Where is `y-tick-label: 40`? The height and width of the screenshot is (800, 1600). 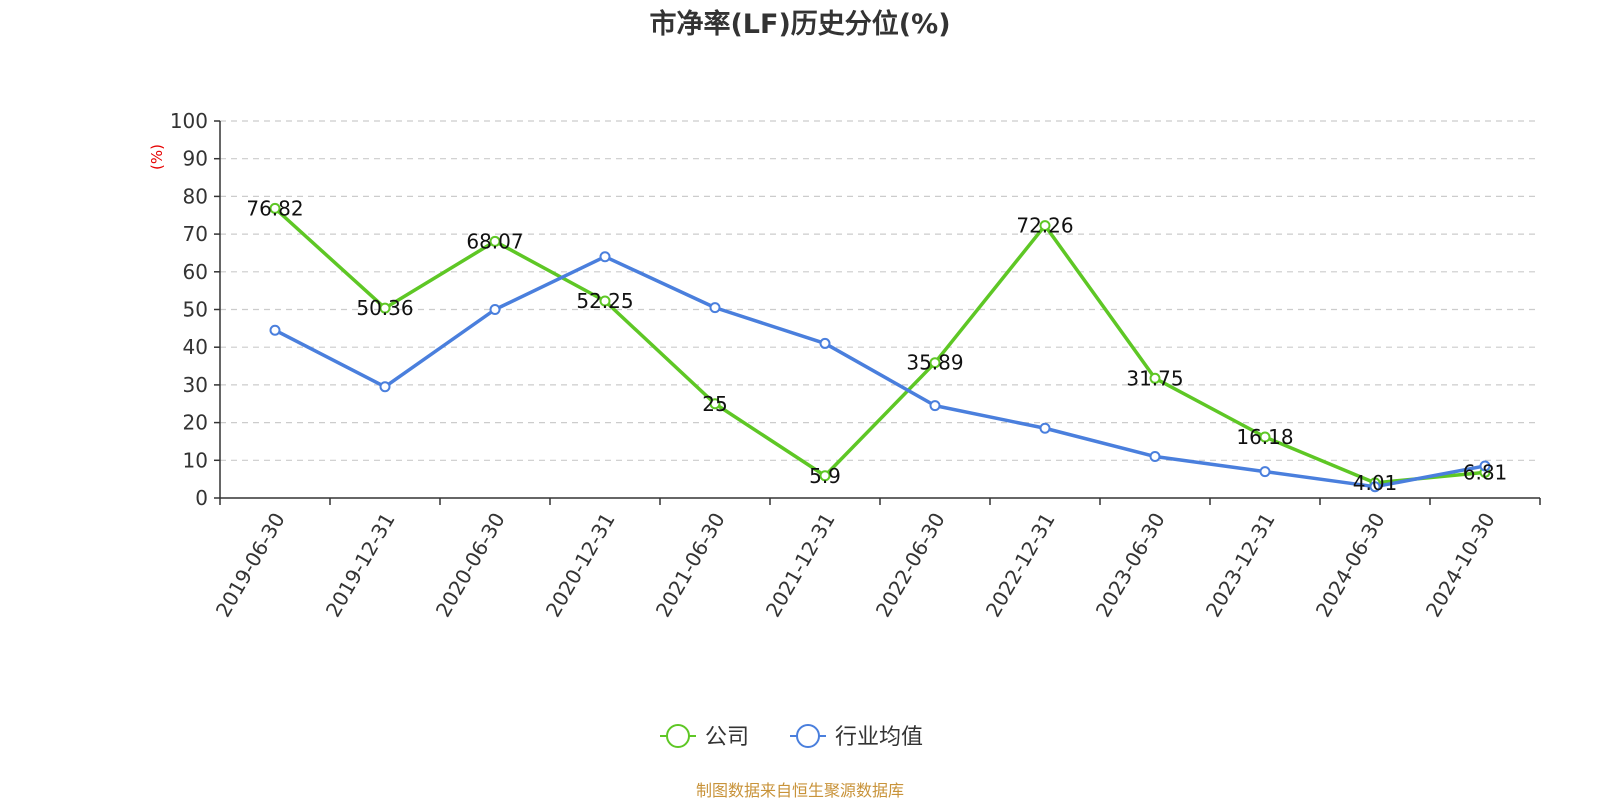 y-tick-label: 40 is located at coordinates (195, 347).